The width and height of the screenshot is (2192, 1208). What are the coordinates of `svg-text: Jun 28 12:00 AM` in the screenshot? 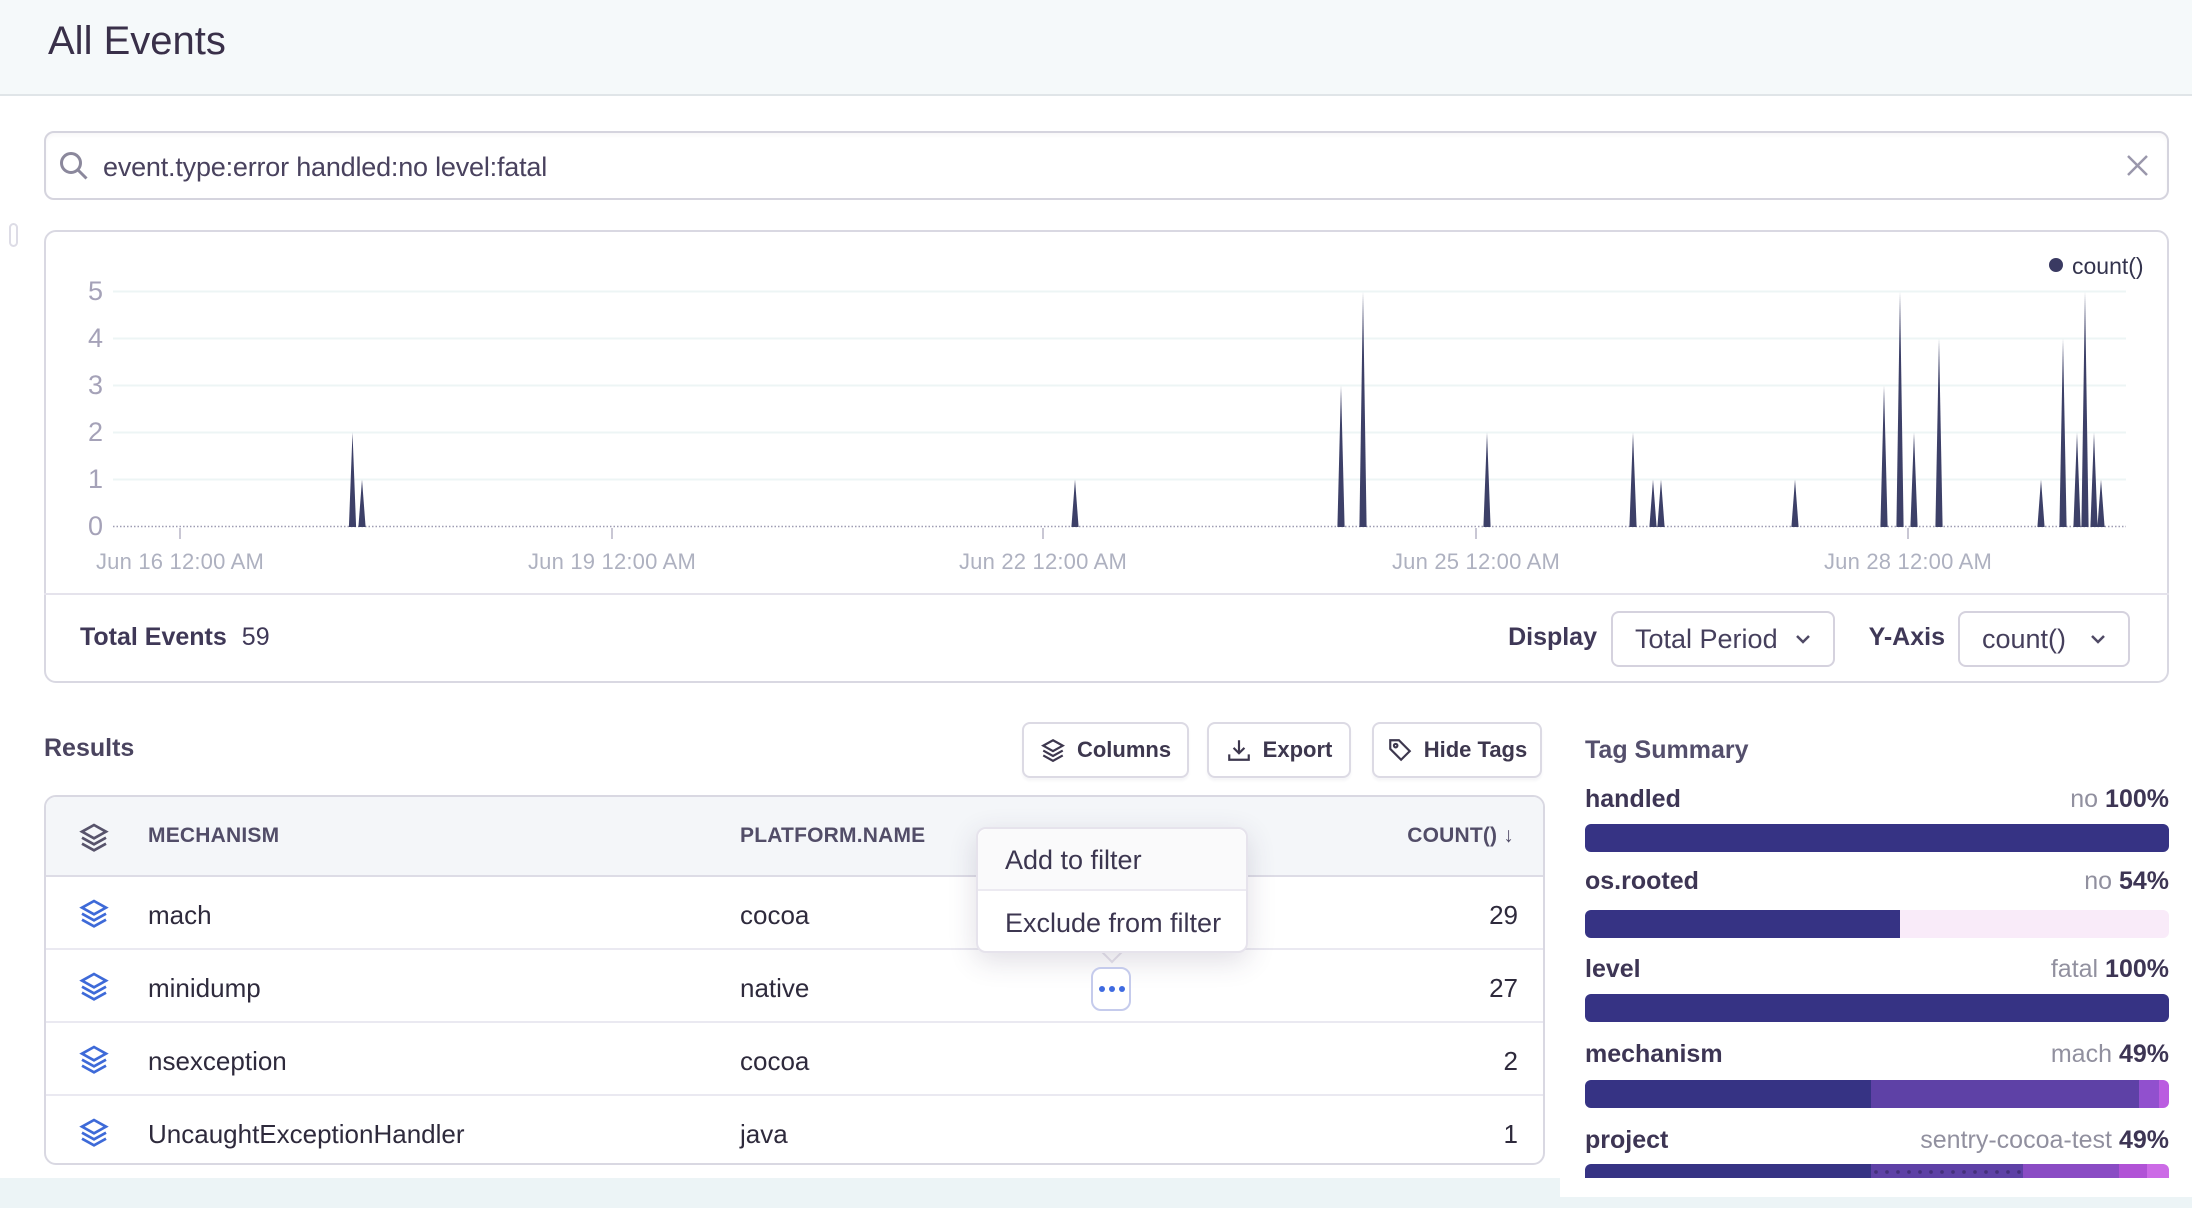 It's located at (1908, 561).